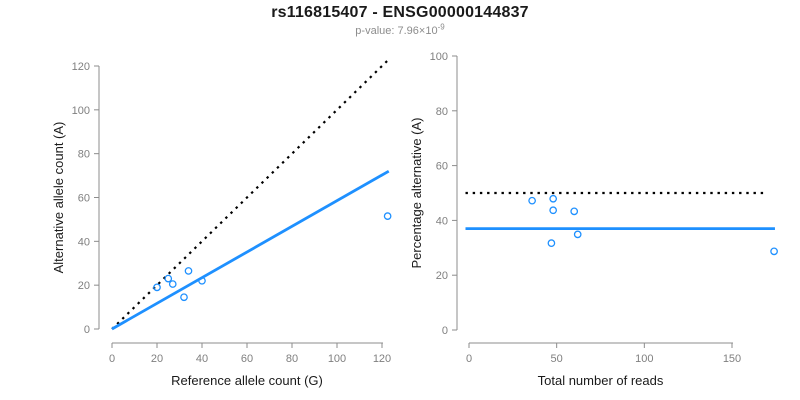  What do you see at coordinates (58, 198) in the screenshot?
I see `y-axis-title: Alternative allele count (A)` at bounding box center [58, 198].